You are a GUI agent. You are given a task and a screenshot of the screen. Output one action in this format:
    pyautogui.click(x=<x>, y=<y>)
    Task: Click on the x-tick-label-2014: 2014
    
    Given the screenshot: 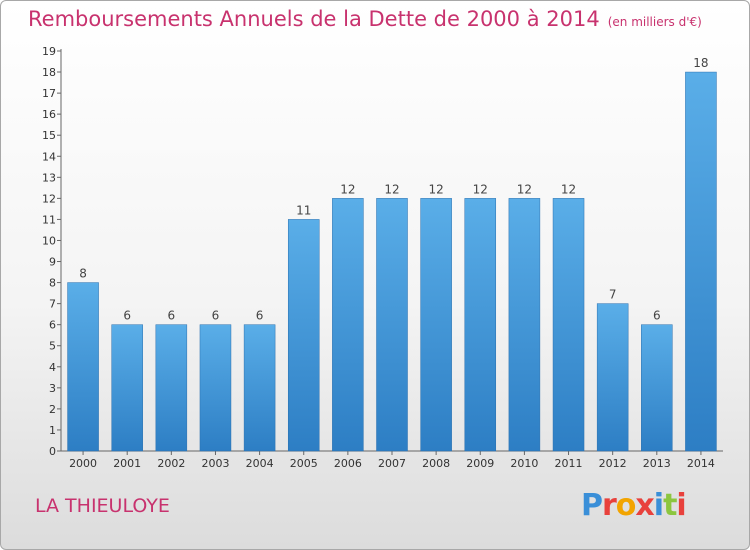 What is the action you would take?
    pyautogui.click(x=701, y=463)
    